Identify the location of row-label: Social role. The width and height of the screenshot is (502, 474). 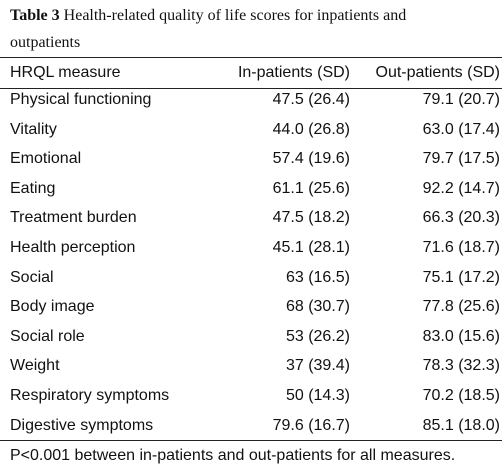
(47, 336).